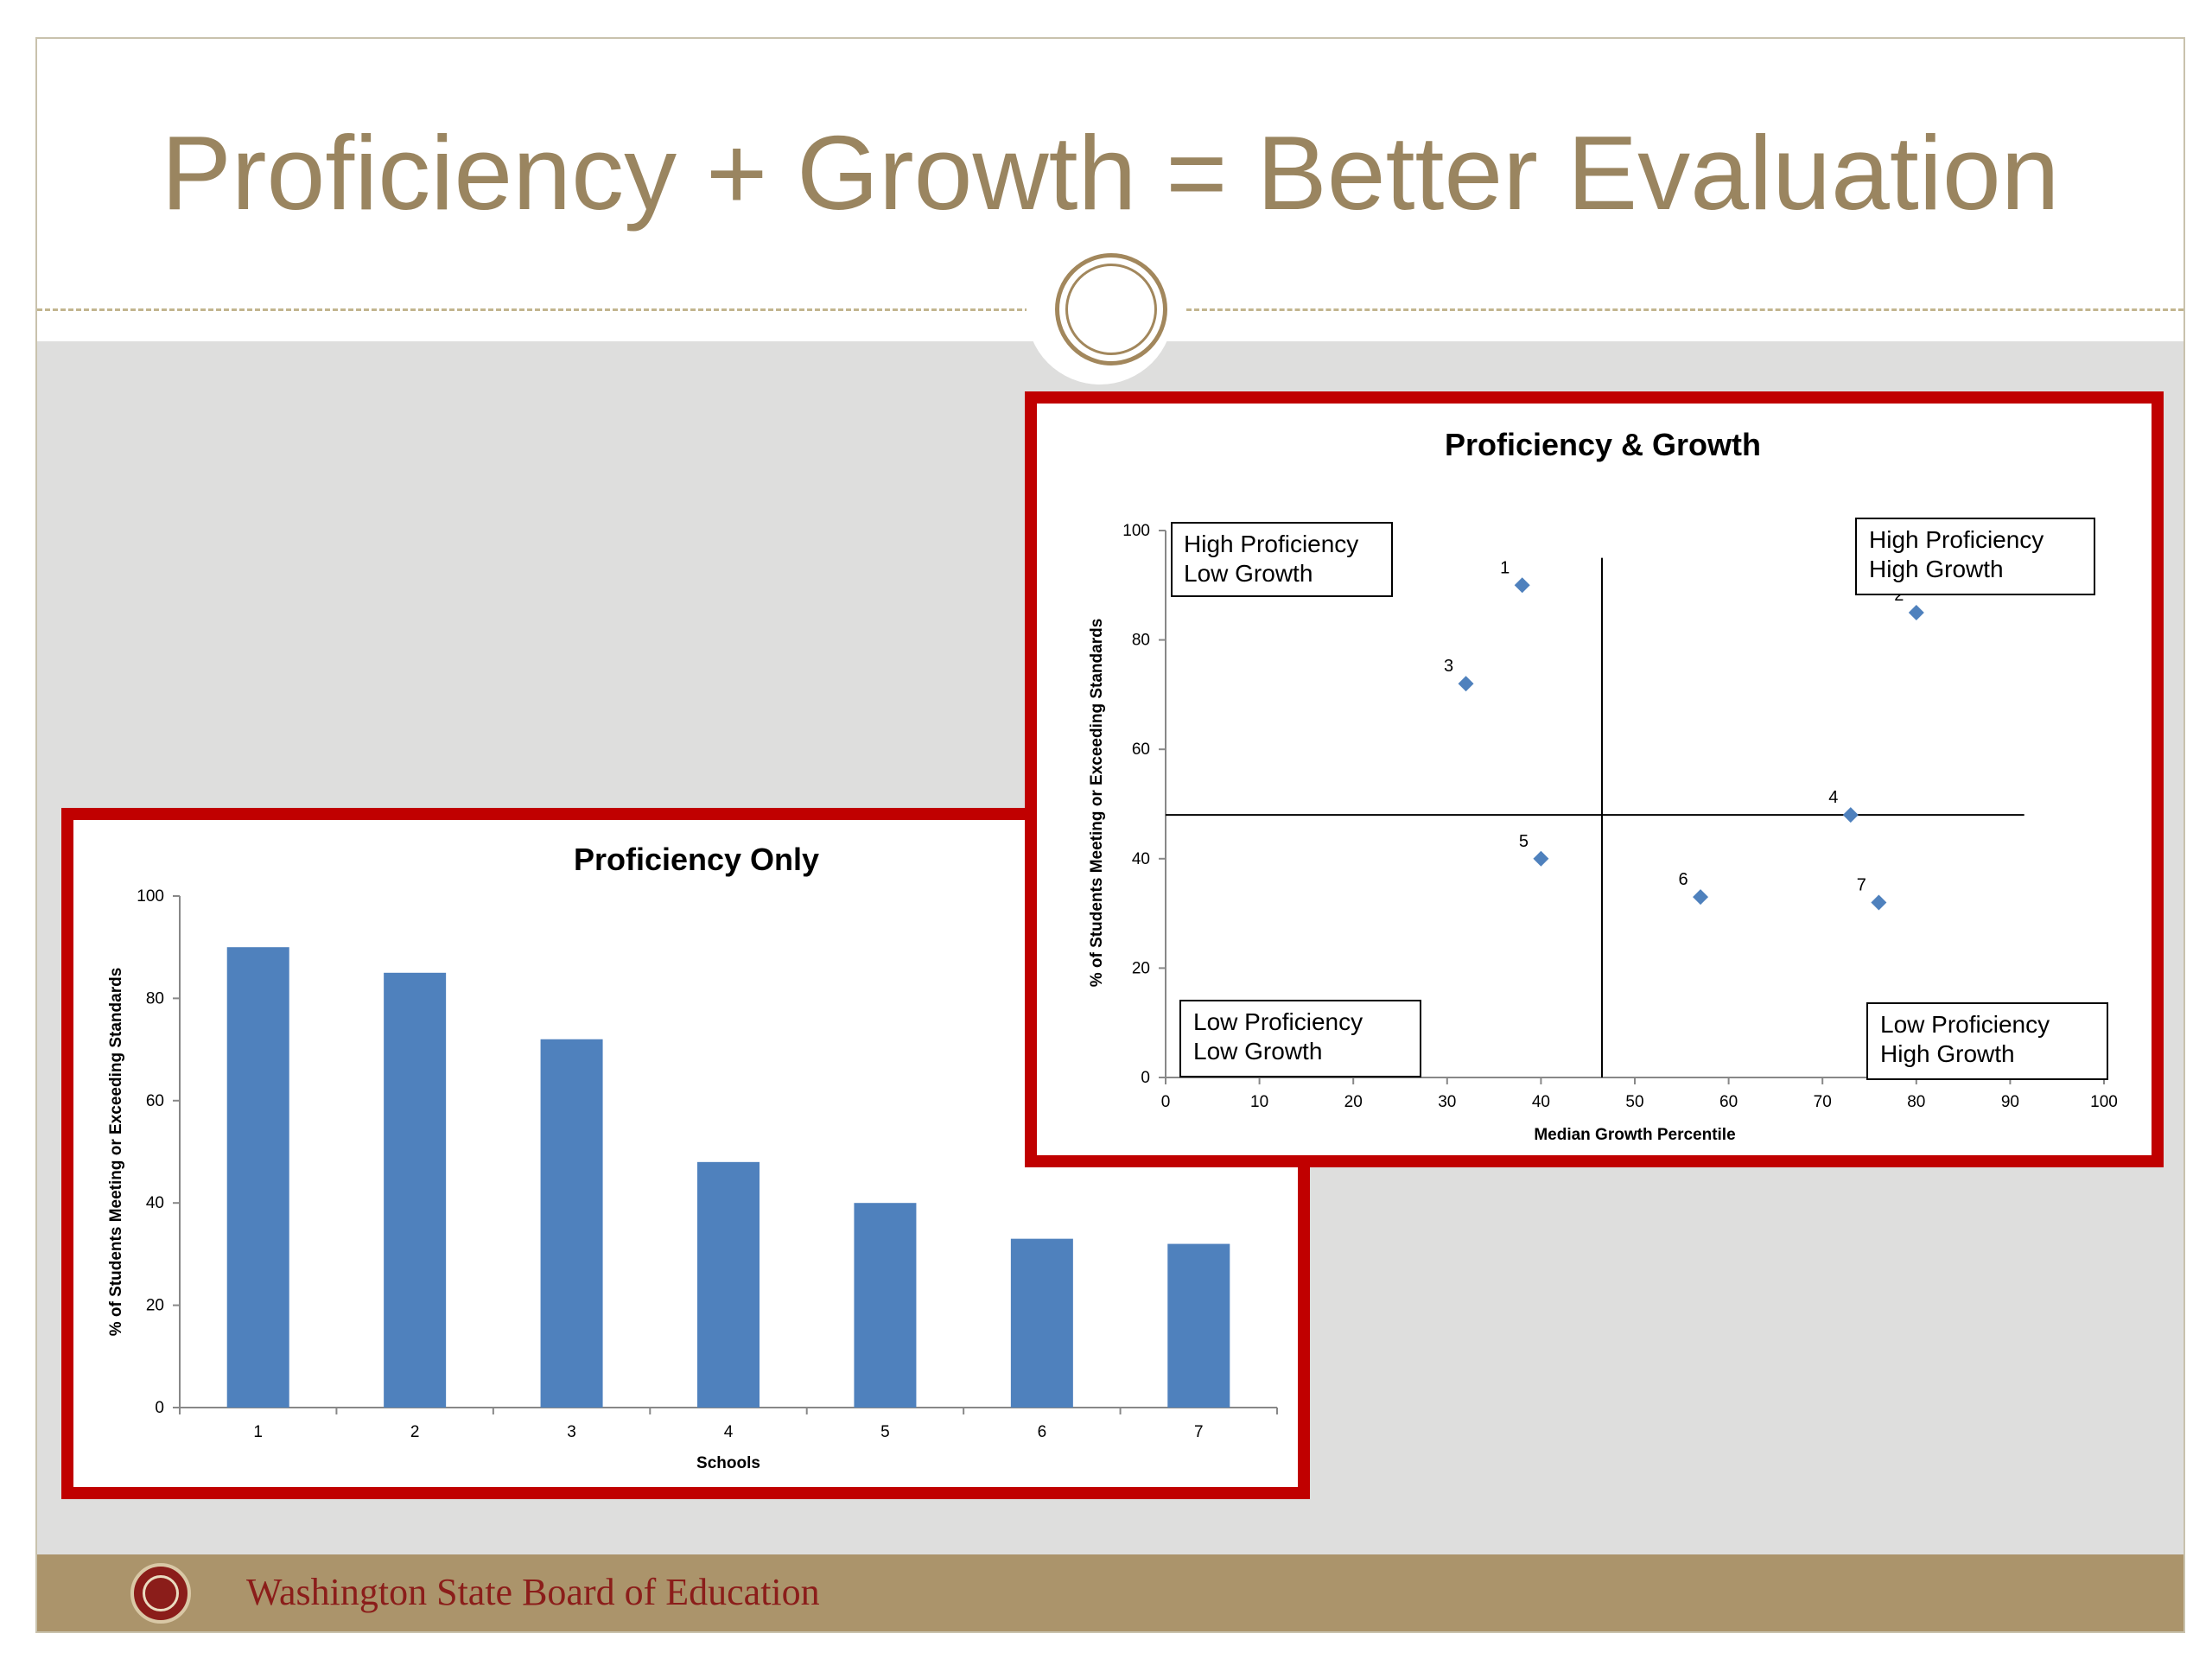 This screenshot has height=1659, width=2212. Describe the element at coordinates (258, 1432) in the screenshot. I see `bar-x-tick-label: 1` at that location.